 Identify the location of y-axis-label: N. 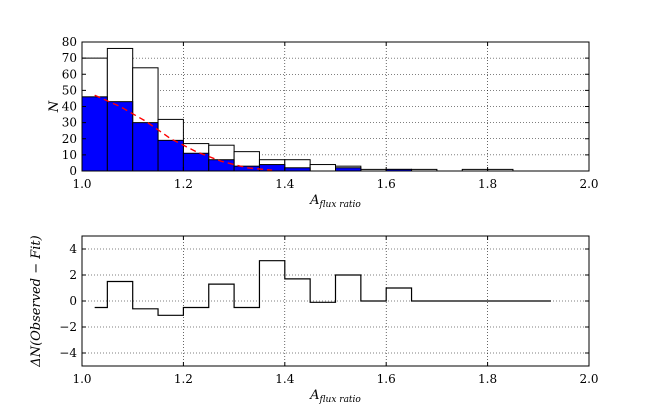
(54, 106).